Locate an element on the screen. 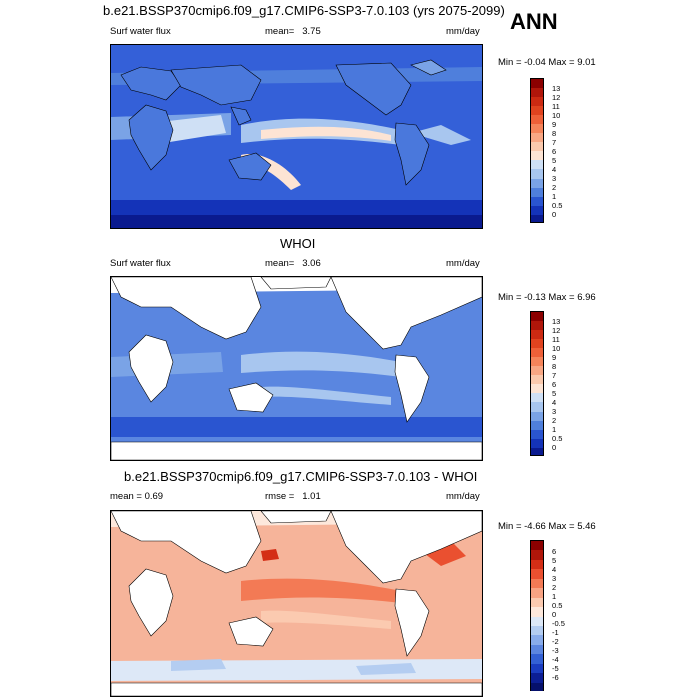 The image size is (700, 700). cb3-label: 3 is located at coordinates (554, 578).